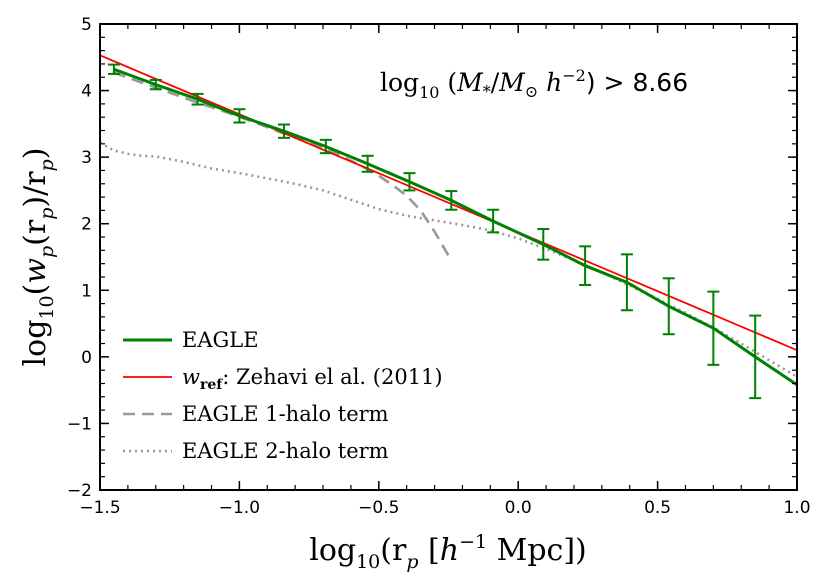 Image resolution: width=830 pixels, height=583 pixels. I want to click on y-tick-label: 4, so click(86, 92).